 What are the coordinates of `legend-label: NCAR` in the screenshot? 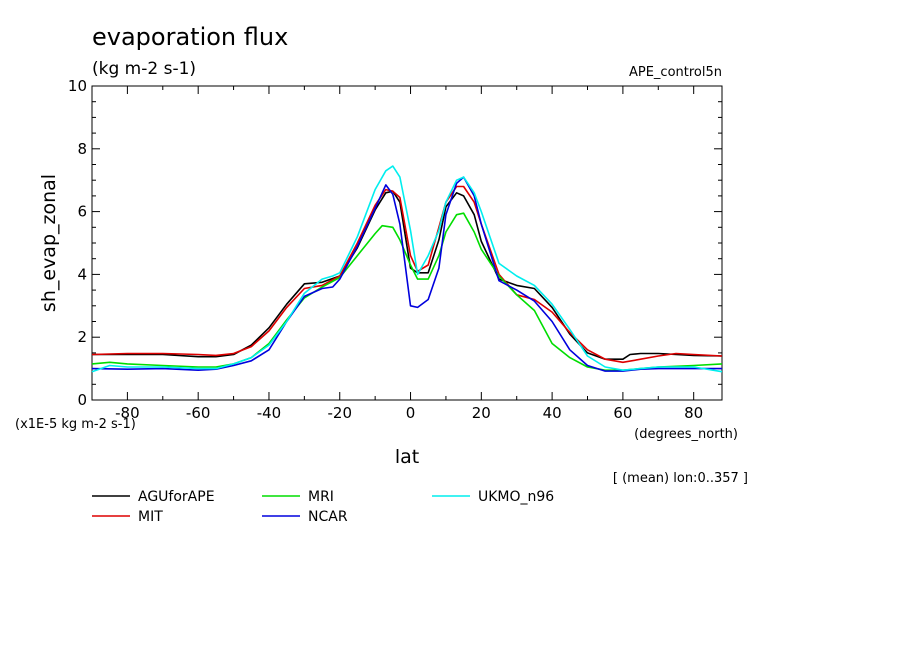 It's located at (328, 517).